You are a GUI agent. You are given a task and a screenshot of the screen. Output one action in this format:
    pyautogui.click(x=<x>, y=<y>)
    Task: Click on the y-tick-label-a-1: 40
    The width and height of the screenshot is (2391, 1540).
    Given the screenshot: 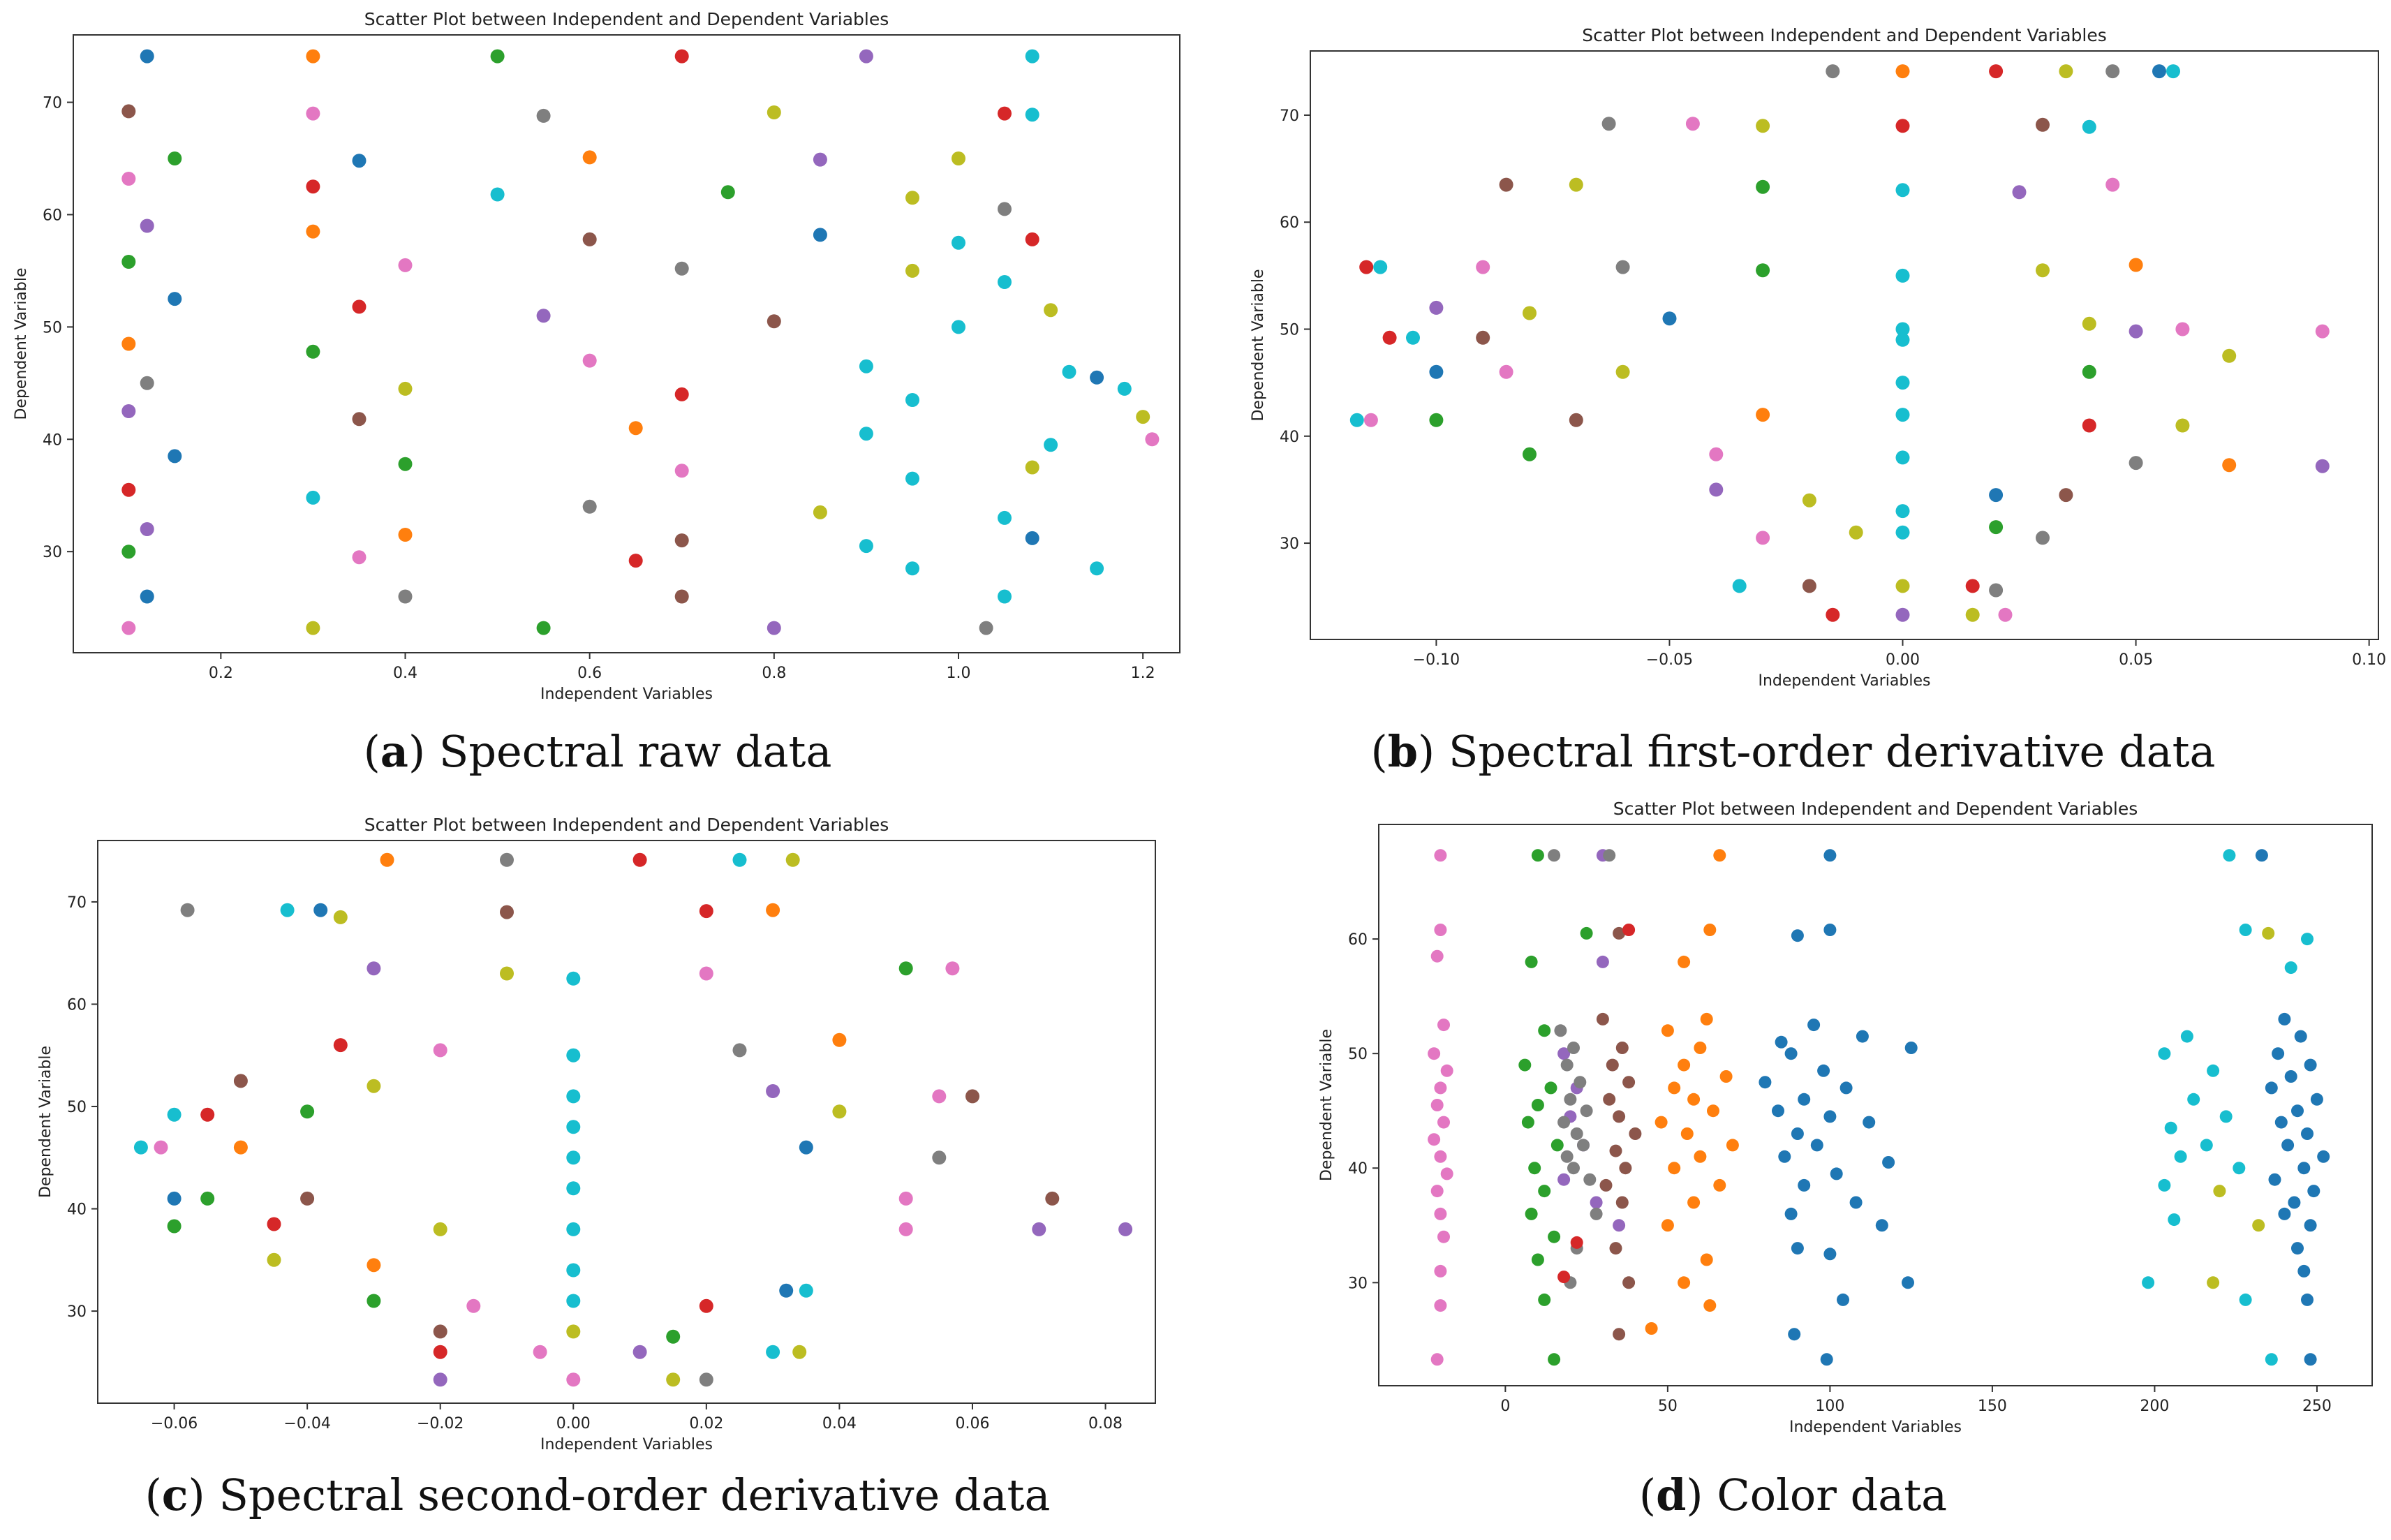 What is the action you would take?
    pyautogui.click(x=52, y=440)
    